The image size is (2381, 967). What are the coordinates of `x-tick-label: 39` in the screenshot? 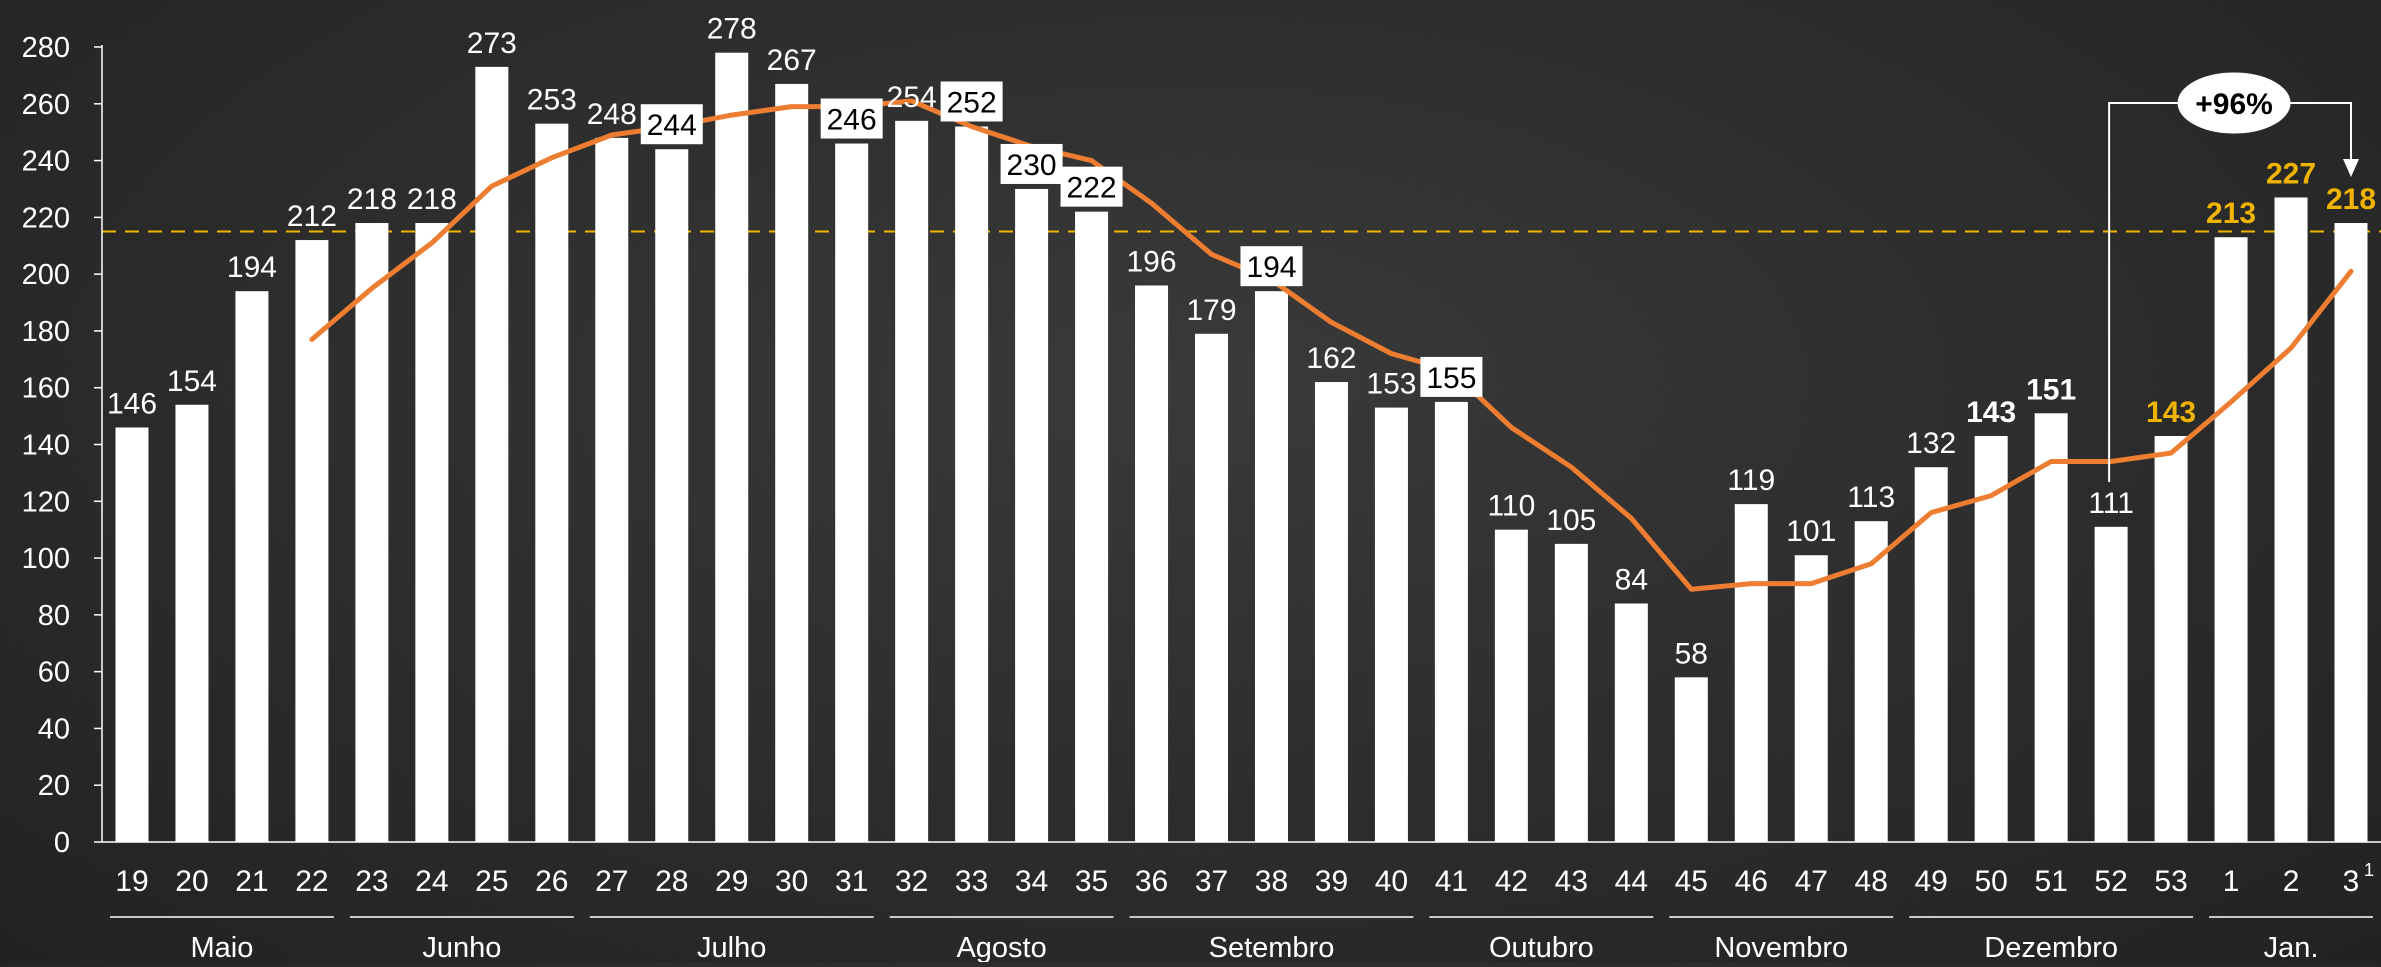 It's located at (1331, 881).